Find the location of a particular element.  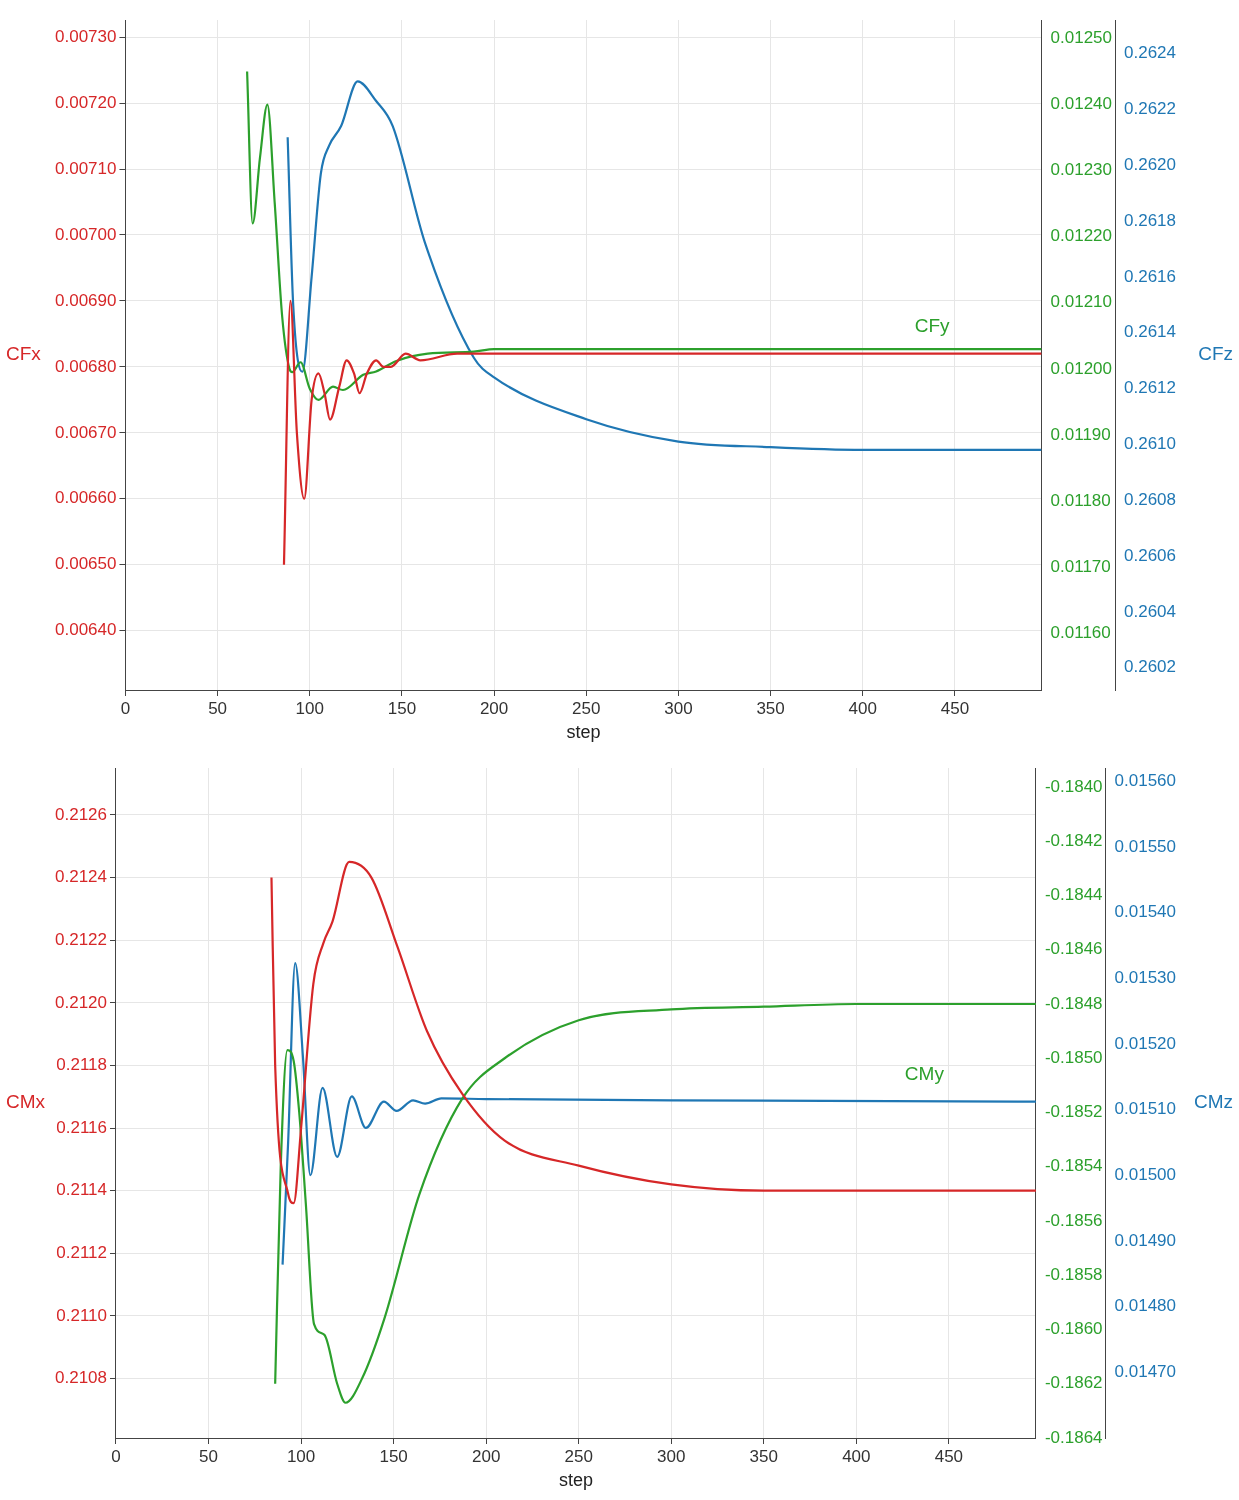

y-tick-label: 0.2124 is located at coordinates (81, 877).